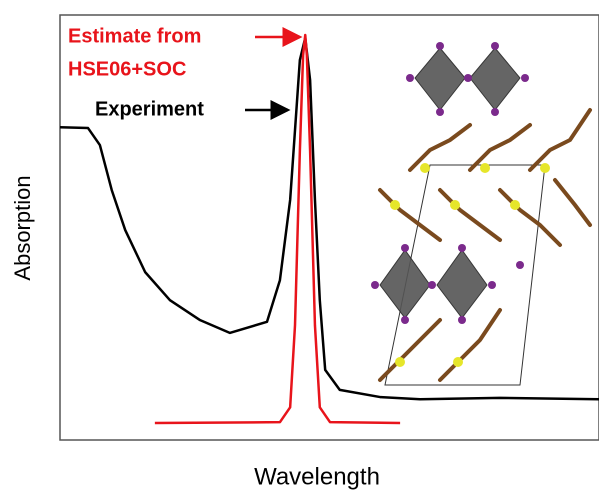 The width and height of the screenshot is (599, 498). I want to click on x-axis-label: Wavelength, so click(317, 476).